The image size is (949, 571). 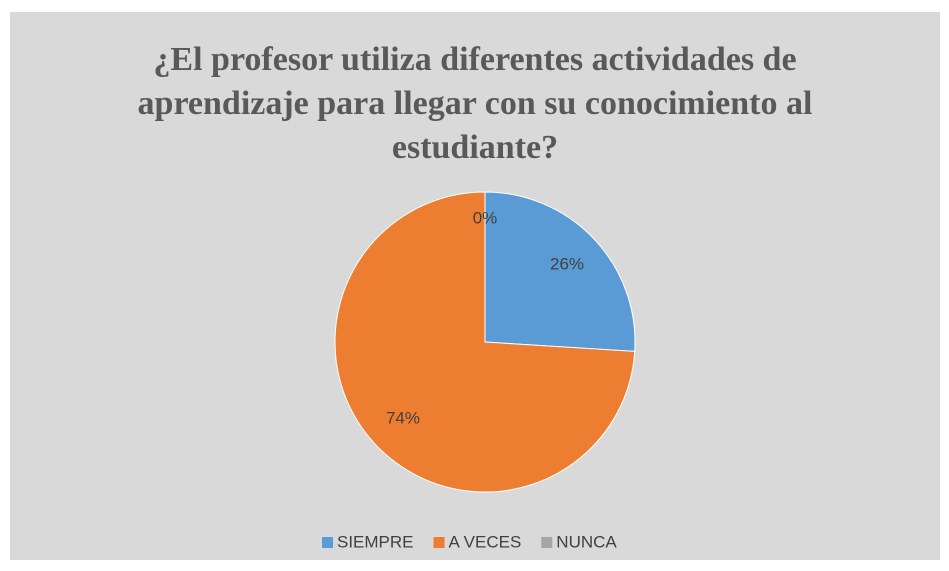 What do you see at coordinates (586, 541) in the screenshot?
I see `legend-label: NUNCA` at bounding box center [586, 541].